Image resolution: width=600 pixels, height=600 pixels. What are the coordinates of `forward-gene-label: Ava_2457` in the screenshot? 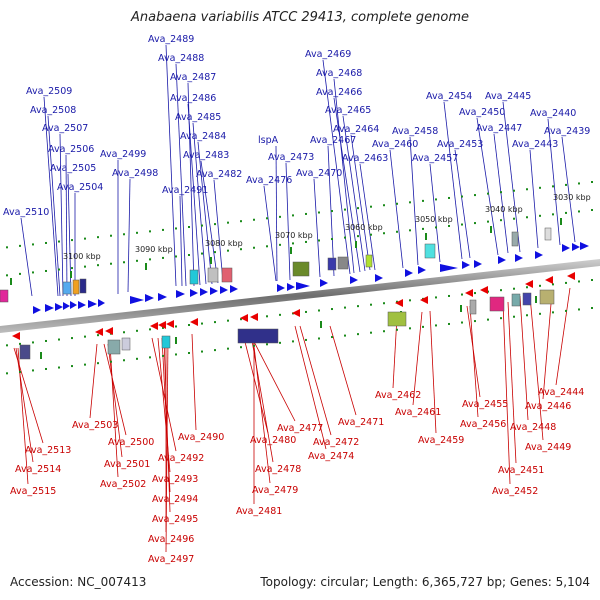 It's located at (435, 158).